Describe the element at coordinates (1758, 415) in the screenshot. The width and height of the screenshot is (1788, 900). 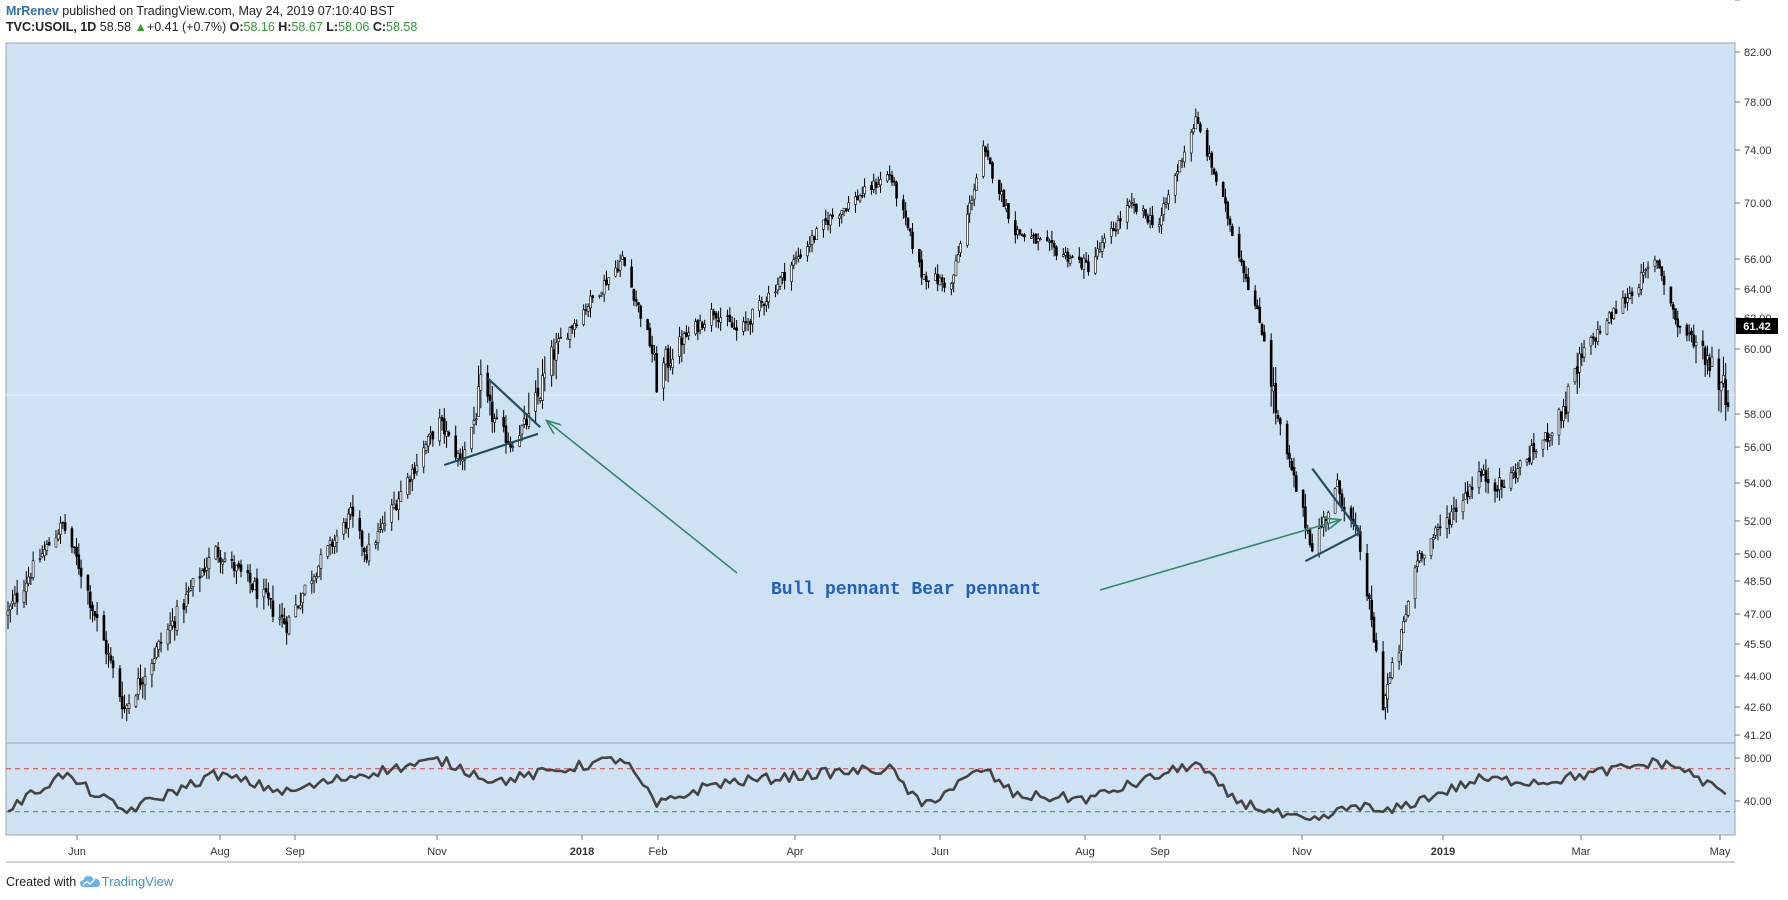
I see `price-tick-label: 58.00` at that location.